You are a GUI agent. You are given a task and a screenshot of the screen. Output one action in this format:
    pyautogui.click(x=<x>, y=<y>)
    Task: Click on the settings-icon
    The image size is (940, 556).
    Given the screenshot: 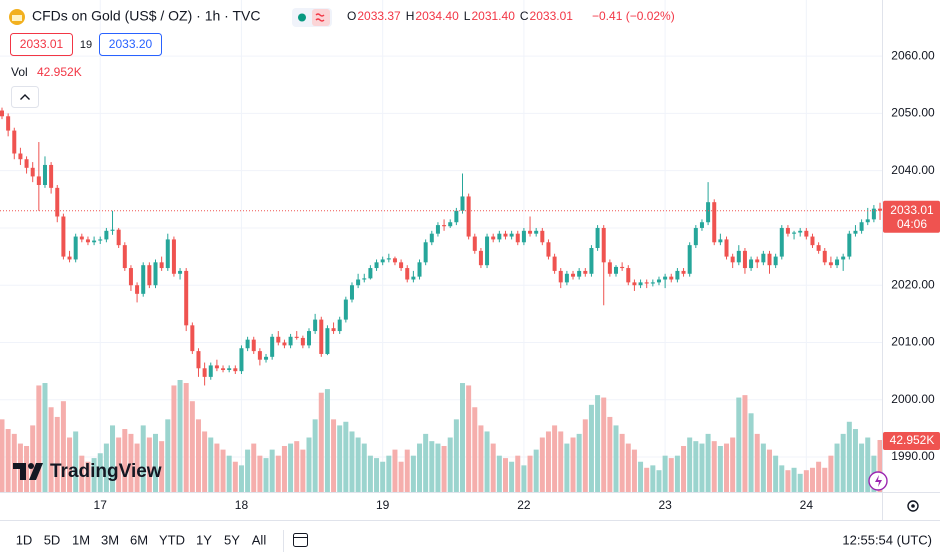 What is the action you would take?
    pyautogui.click(x=913, y=506)
    